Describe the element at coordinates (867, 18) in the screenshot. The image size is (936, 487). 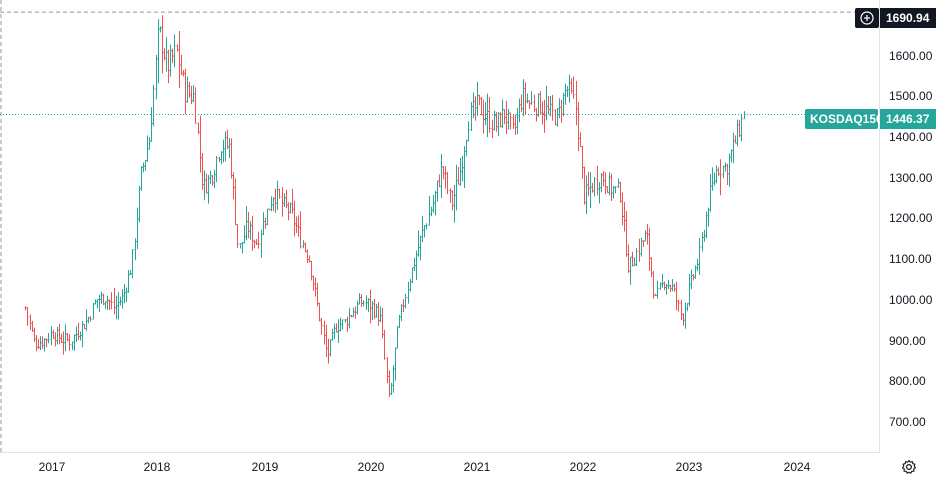
I see `plus-icon` at that location.